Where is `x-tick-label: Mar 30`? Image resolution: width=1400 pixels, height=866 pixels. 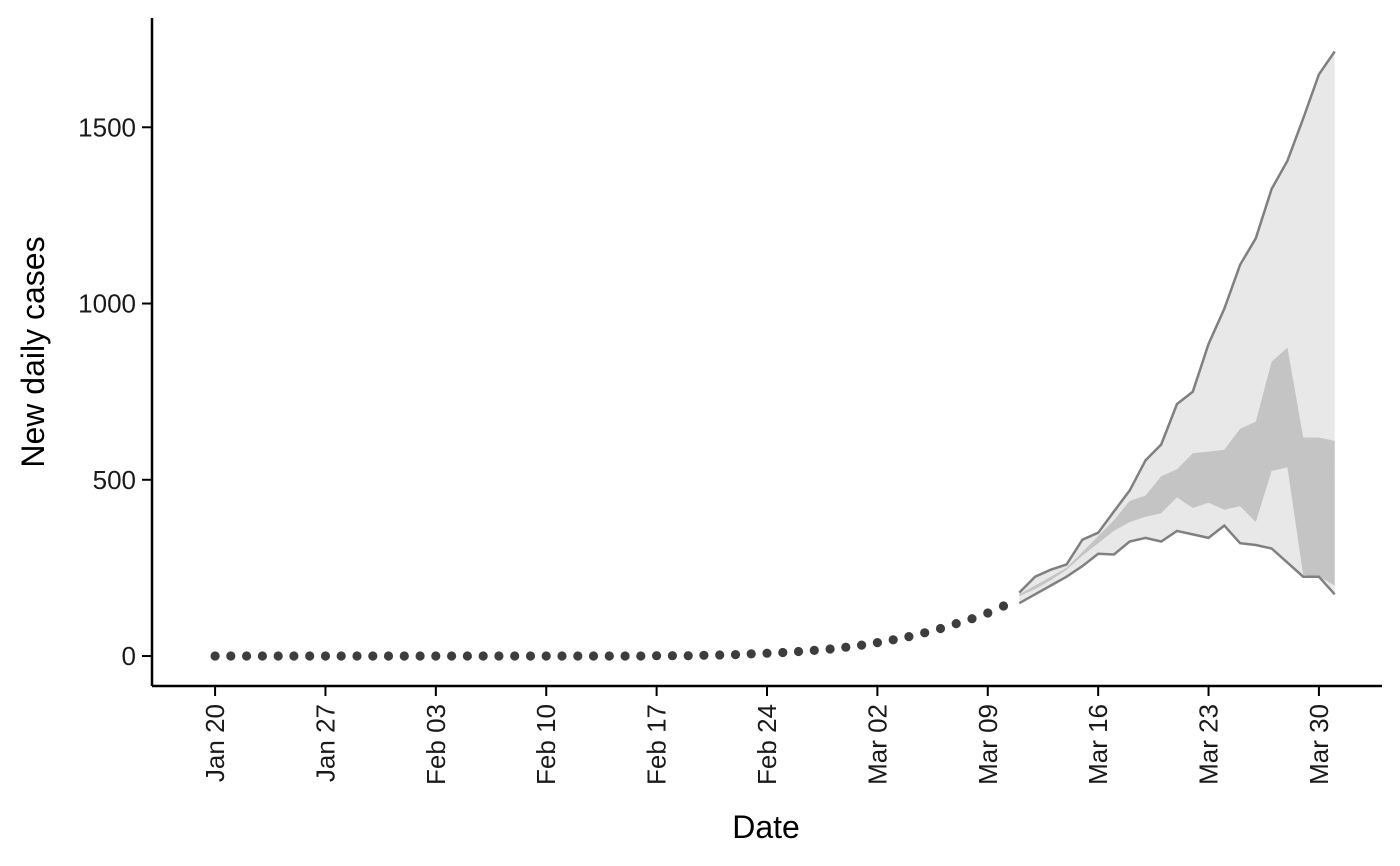 x-tick-label: Mar 30 is located at coordinates (1319, 744).